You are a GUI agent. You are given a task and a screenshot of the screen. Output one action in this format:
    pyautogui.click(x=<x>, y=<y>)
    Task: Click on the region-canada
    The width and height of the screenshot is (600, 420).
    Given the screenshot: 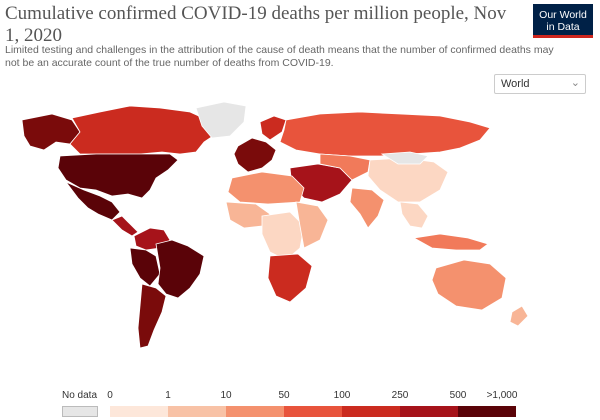 What is the action you would take?
    pyautogui.click(x=143, y=130)
    